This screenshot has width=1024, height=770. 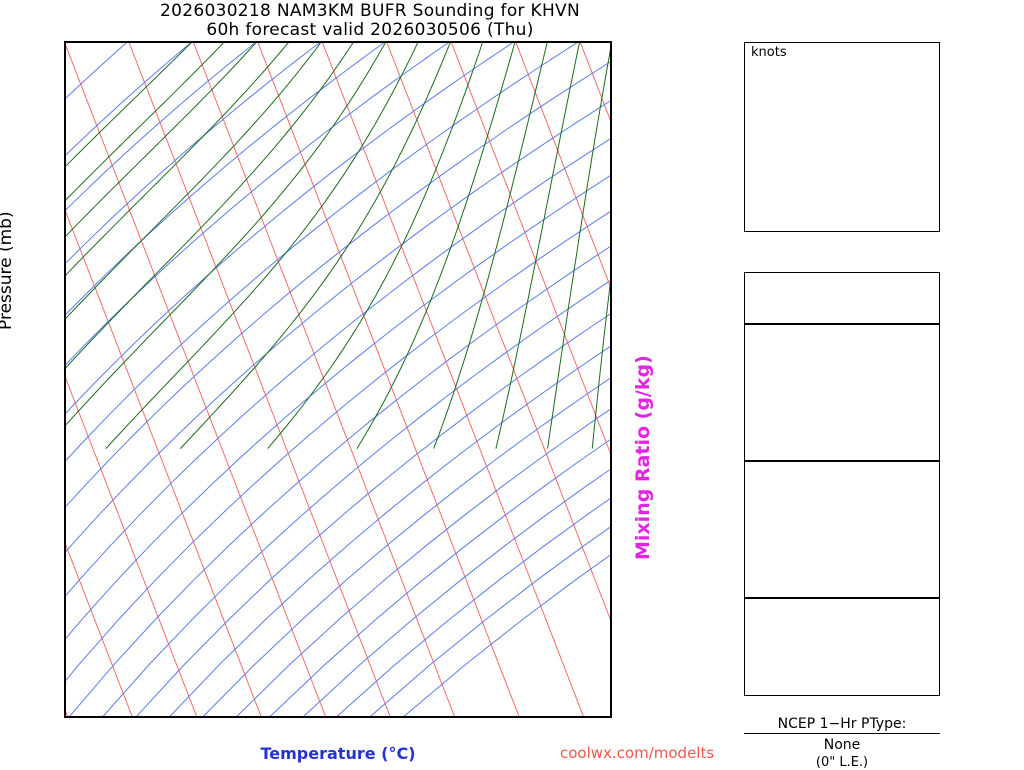 What do you see at coordinates (842, 725) in the screenshot?
I see `ptype-header: NCEP 1−Hr PType:` at bounding box center [842, 725].